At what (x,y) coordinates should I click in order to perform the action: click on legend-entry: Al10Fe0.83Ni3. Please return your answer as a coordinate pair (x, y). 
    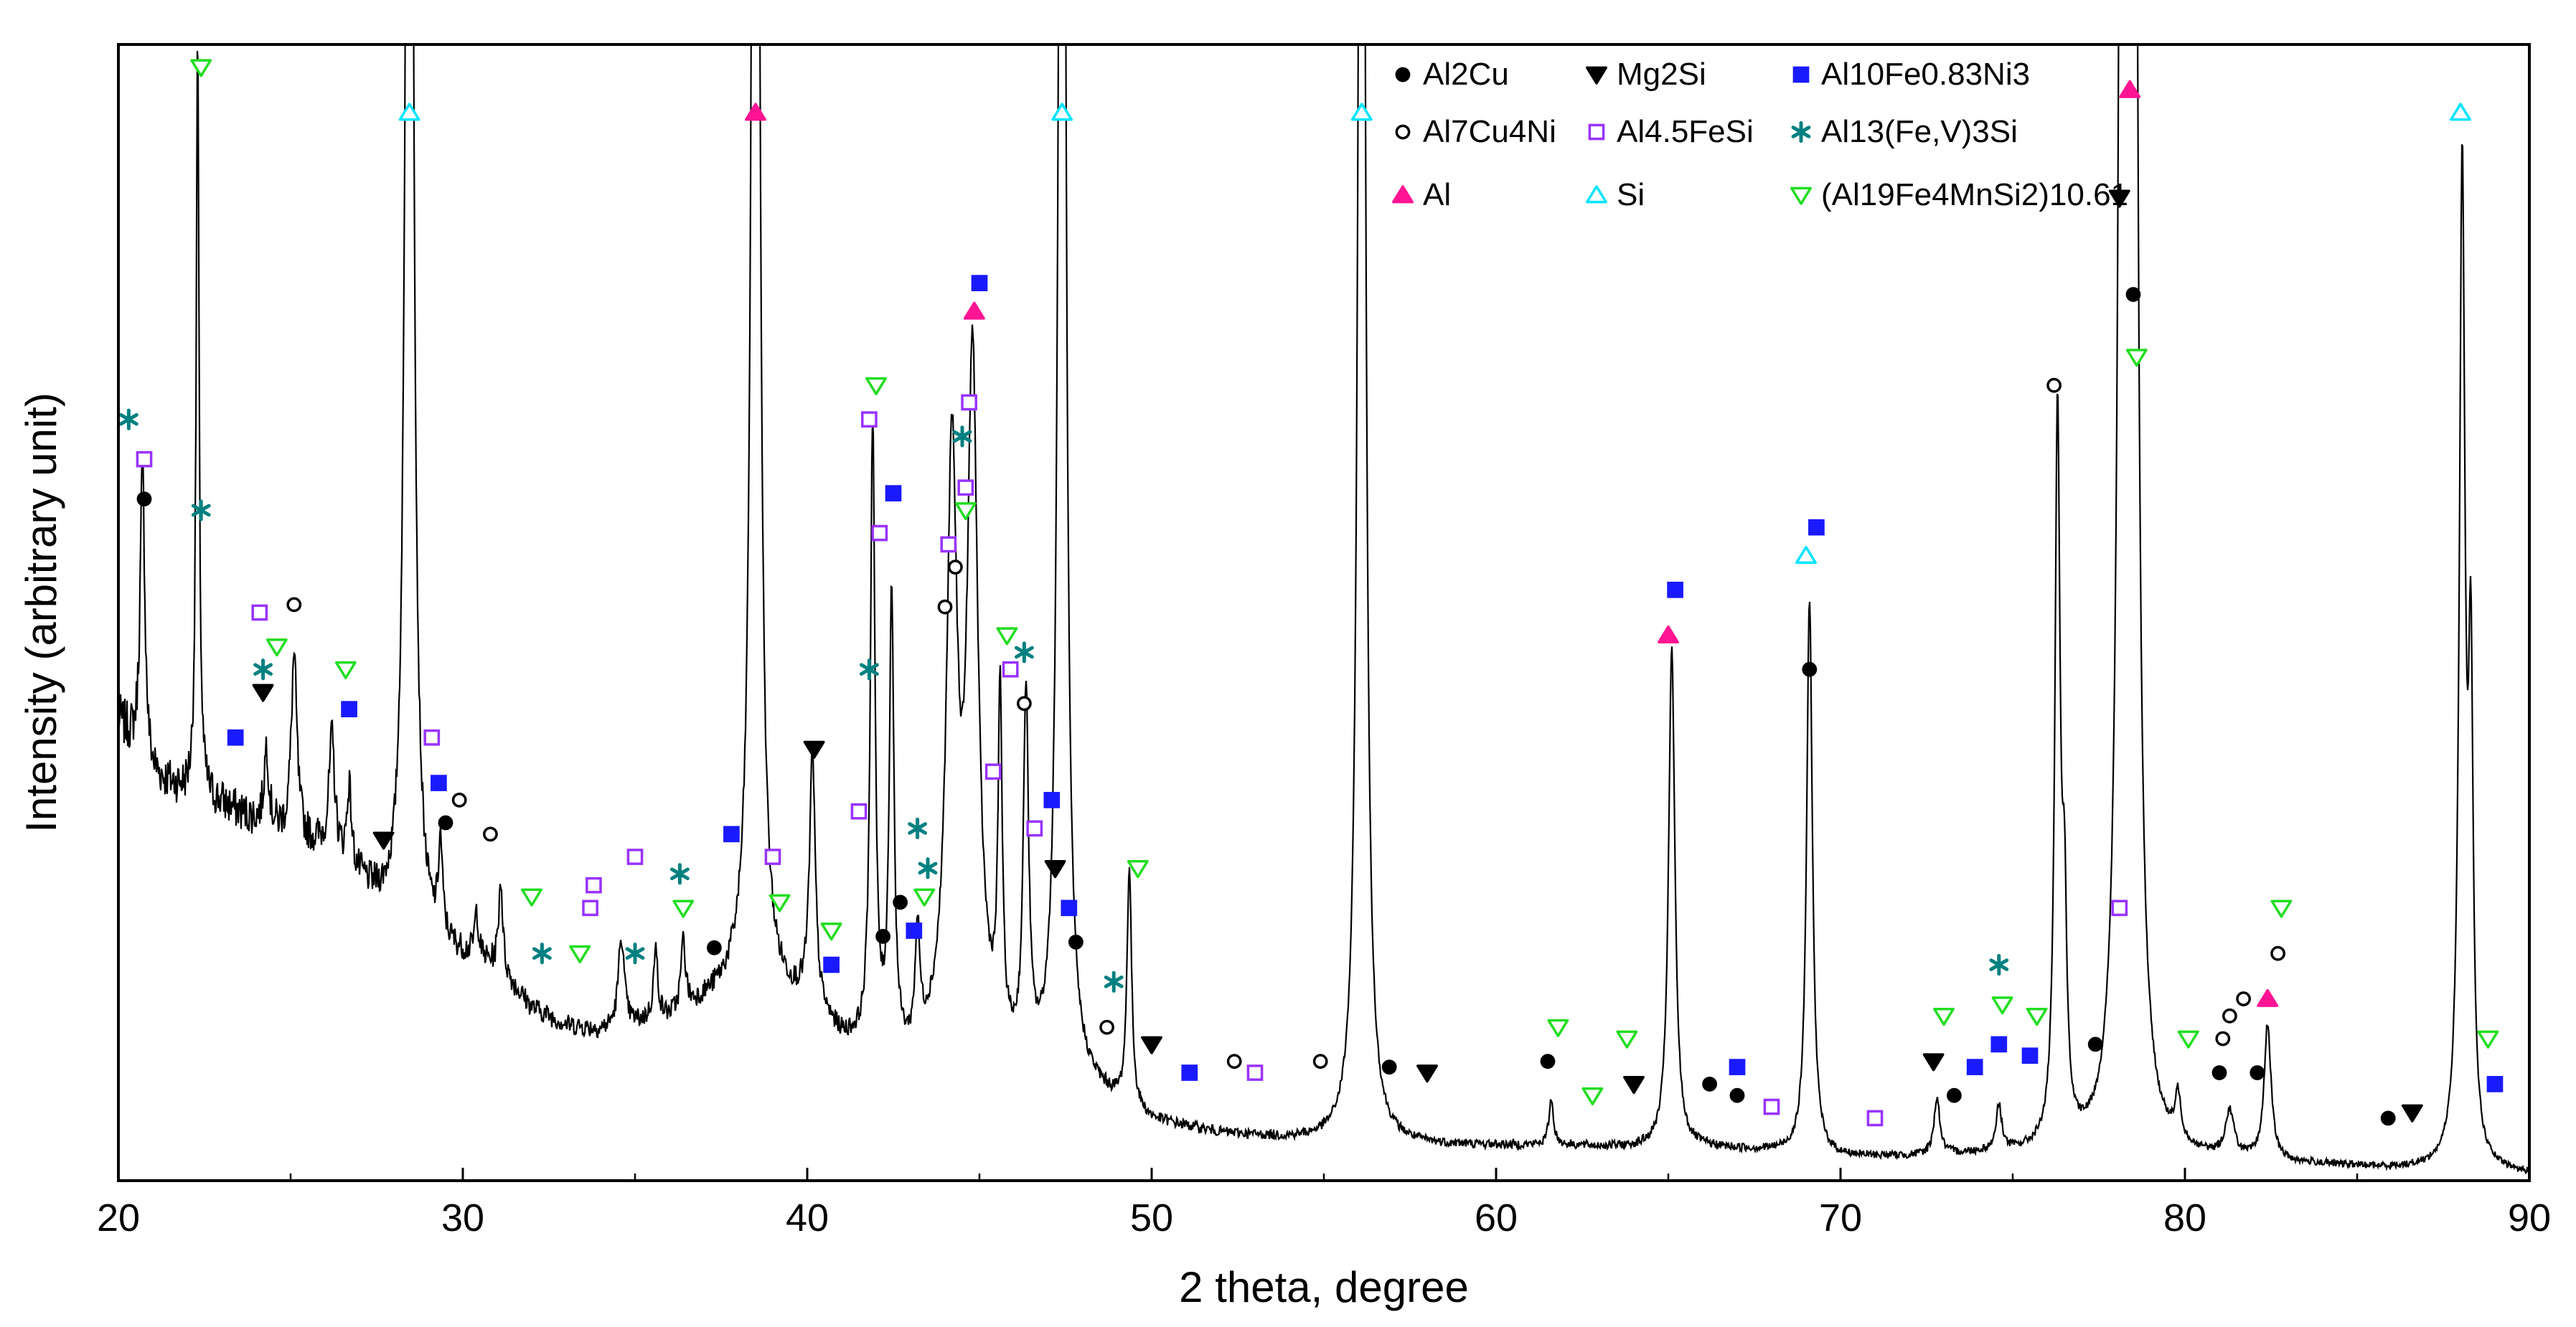
    Looking at the image, I should click on (1911, 74).